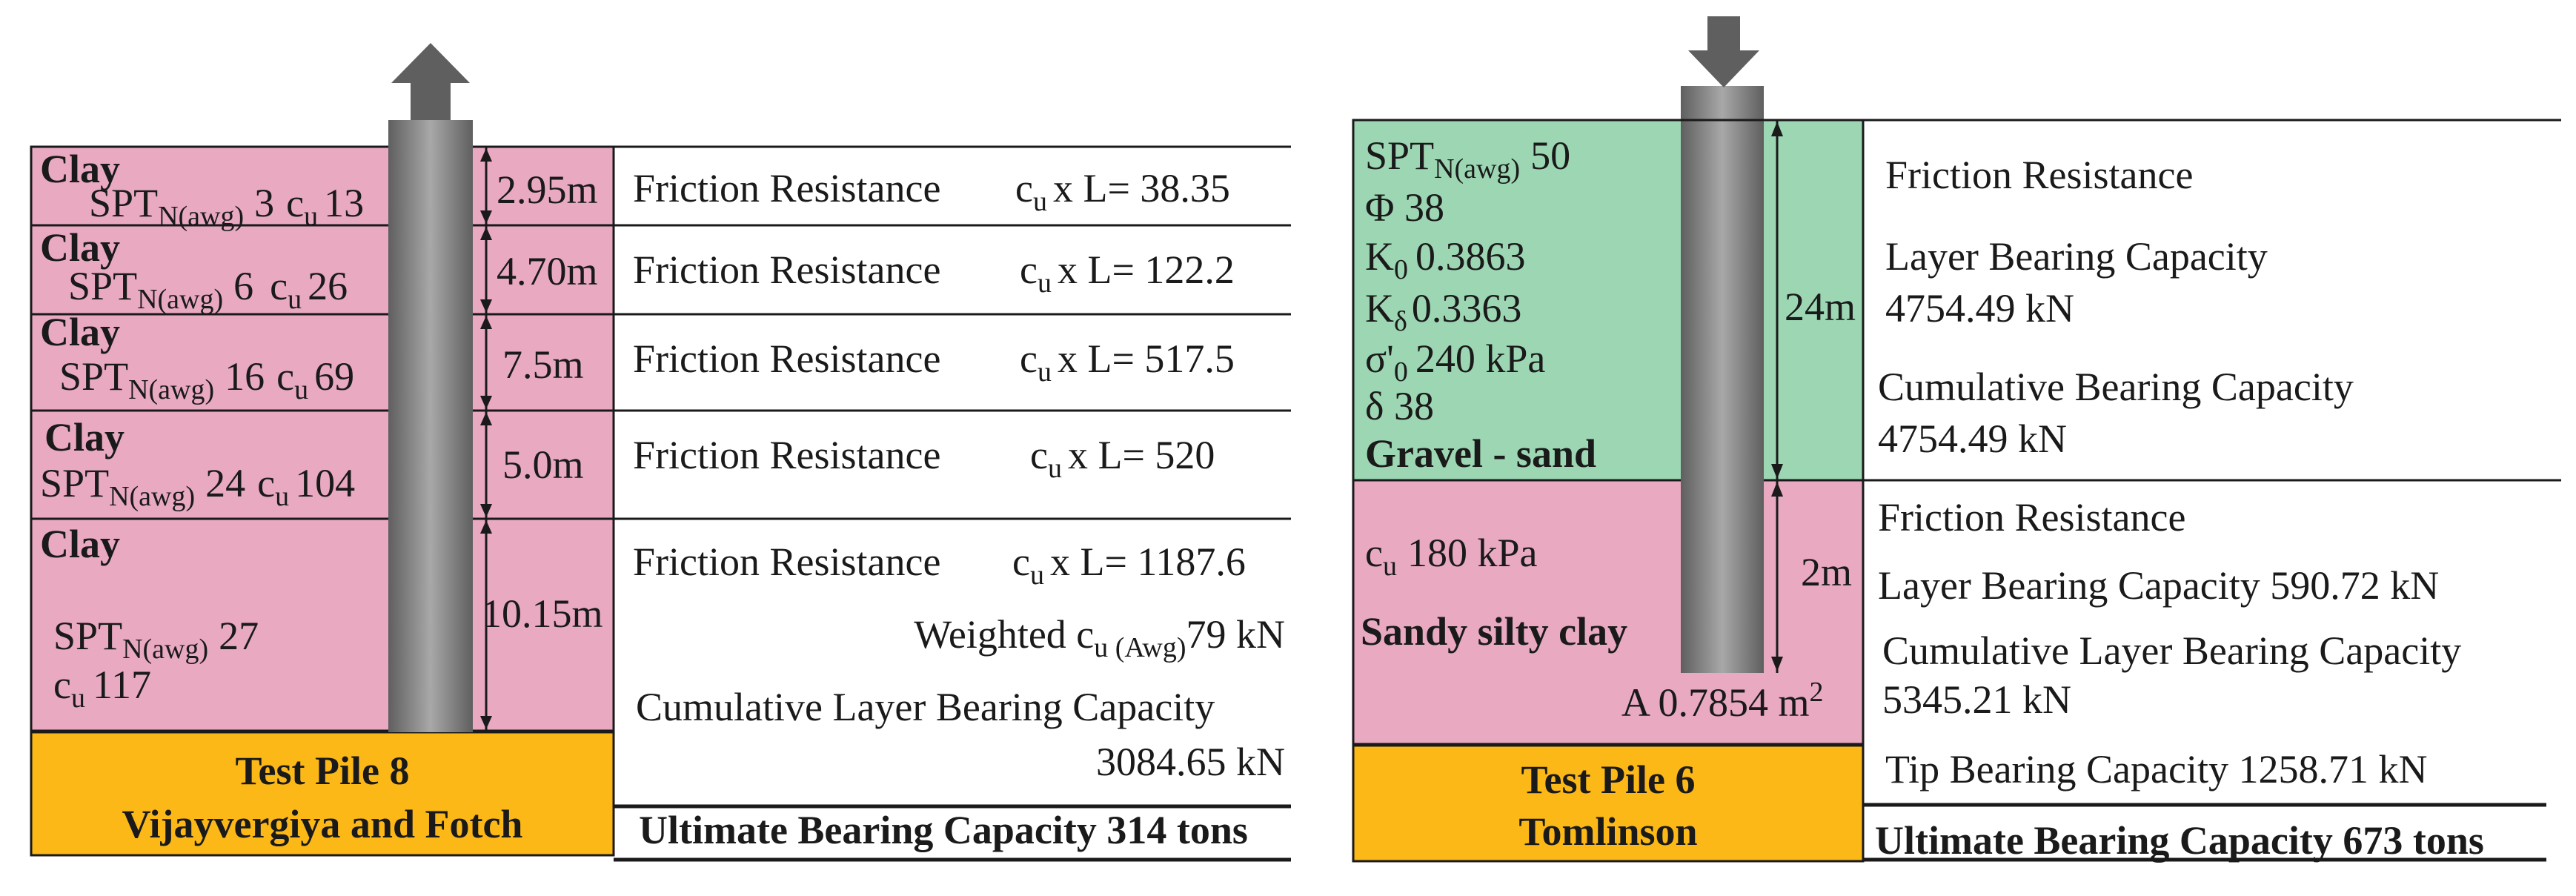  What do you see at coordinates (1443, 311) in the screenshot?
I see `right-gravel-kd: Kδ 0.3363` at bounding box center [1443, 311].